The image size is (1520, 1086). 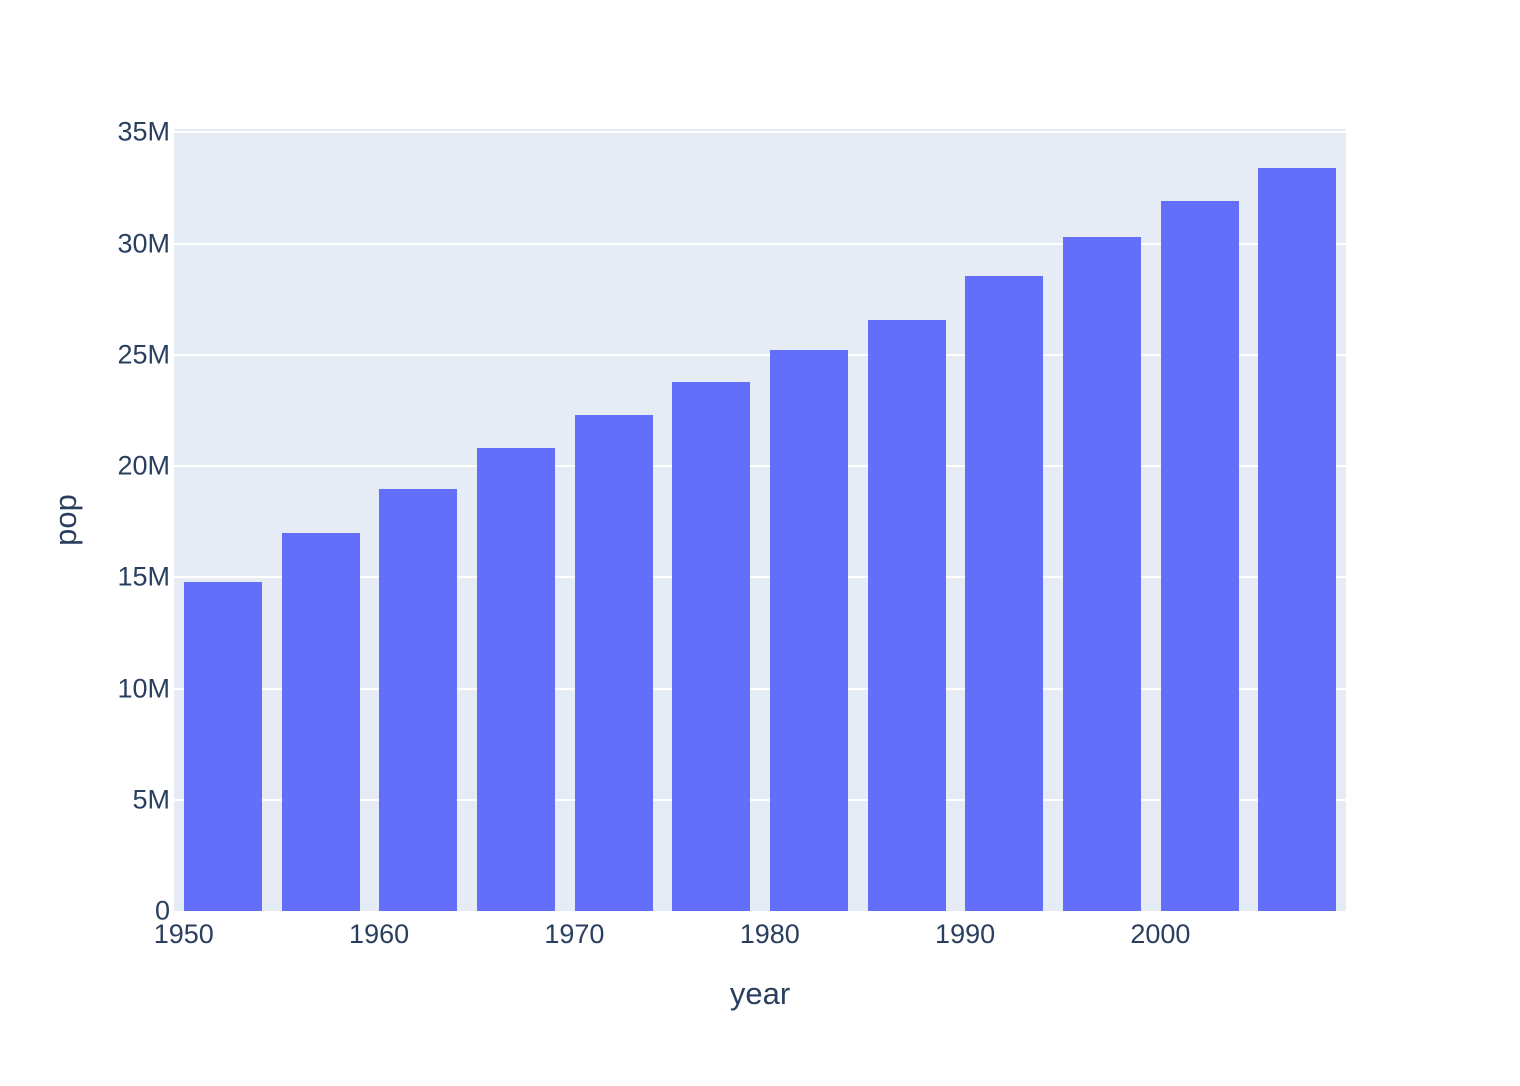 What do you see at coordinates (760, 243) in the screenshot?
I see `gridline-30M` at bounding box center [760, 243].